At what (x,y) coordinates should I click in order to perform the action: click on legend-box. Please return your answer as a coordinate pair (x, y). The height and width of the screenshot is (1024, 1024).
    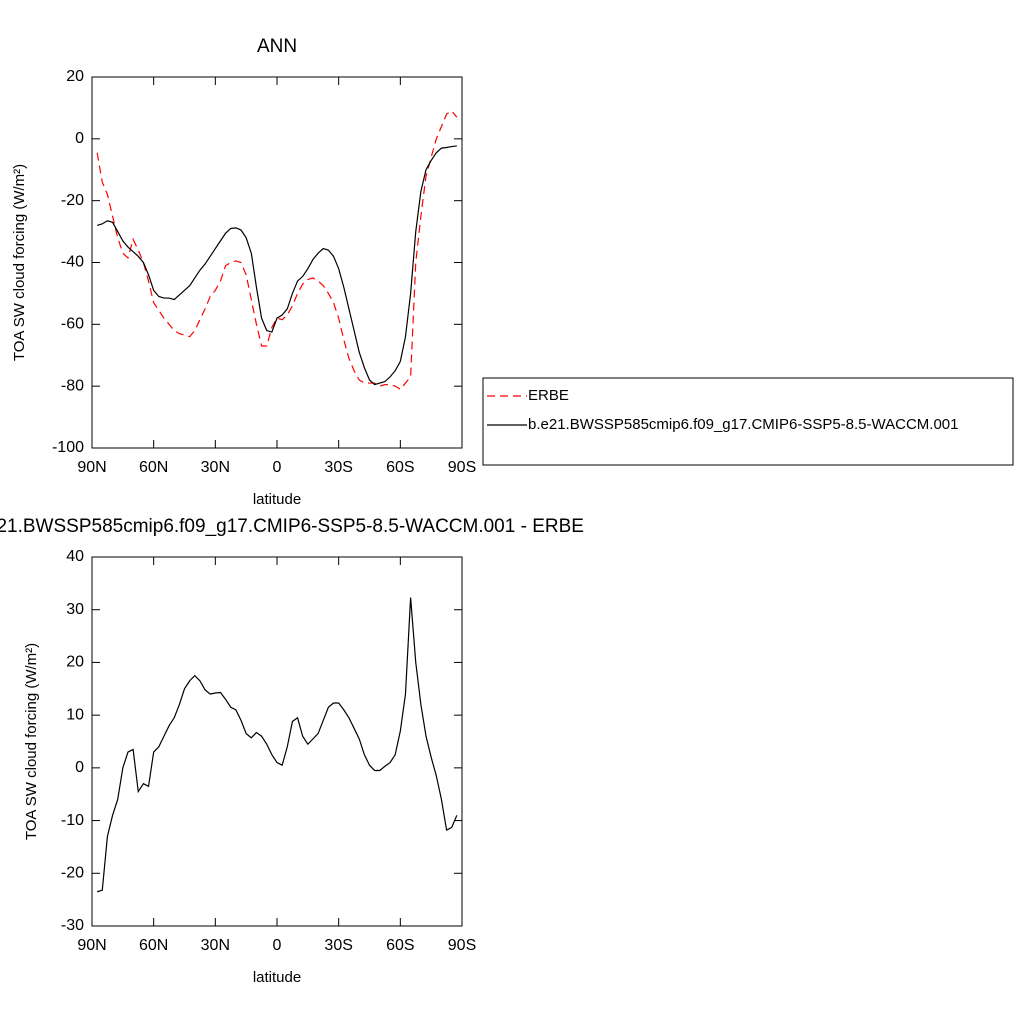
    Looking at the image, I should click on (748, 421).